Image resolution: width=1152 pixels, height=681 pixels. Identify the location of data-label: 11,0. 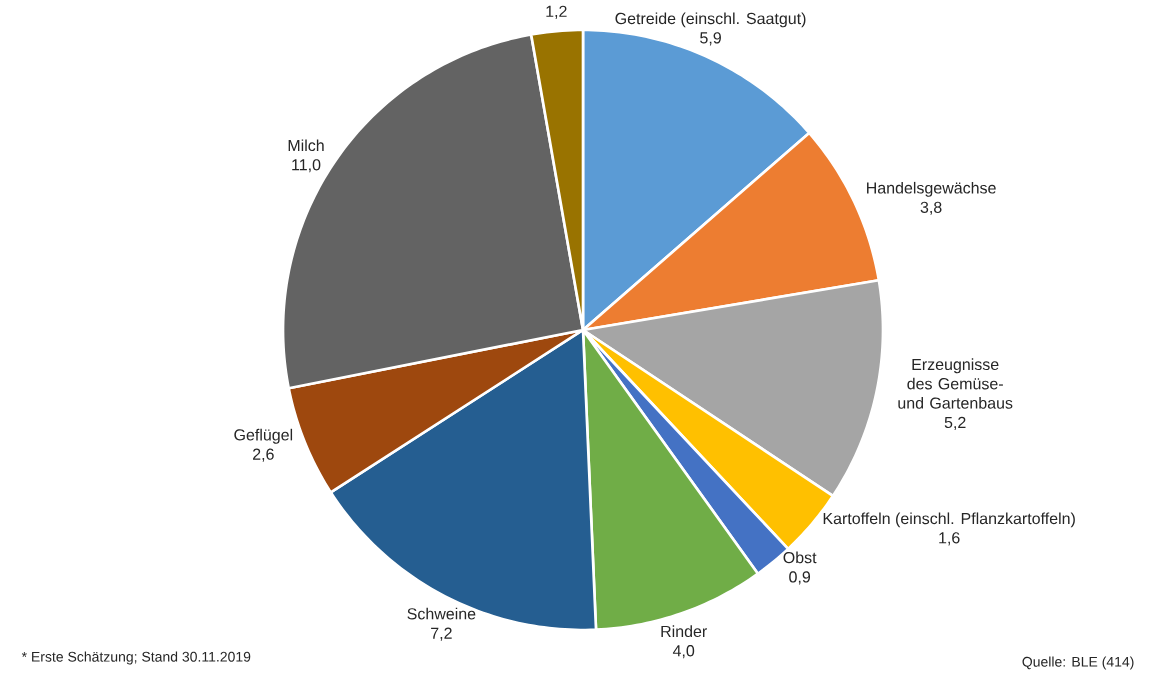
(306, 166).